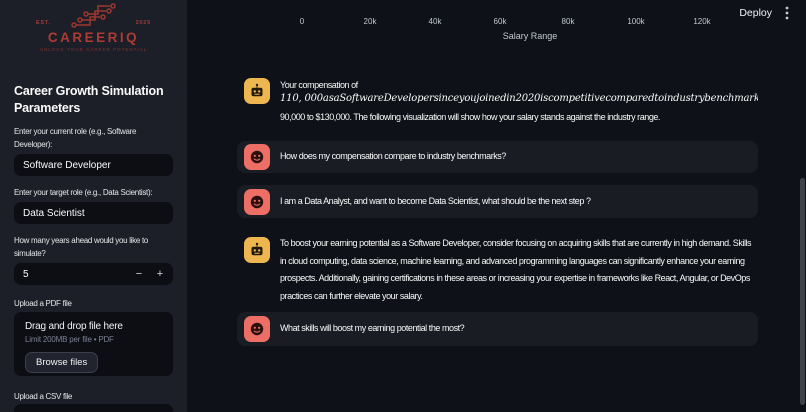  Describe the element at coordinates (435, 21) in the screenshot. I see `axis-tick: 40k` at that location.